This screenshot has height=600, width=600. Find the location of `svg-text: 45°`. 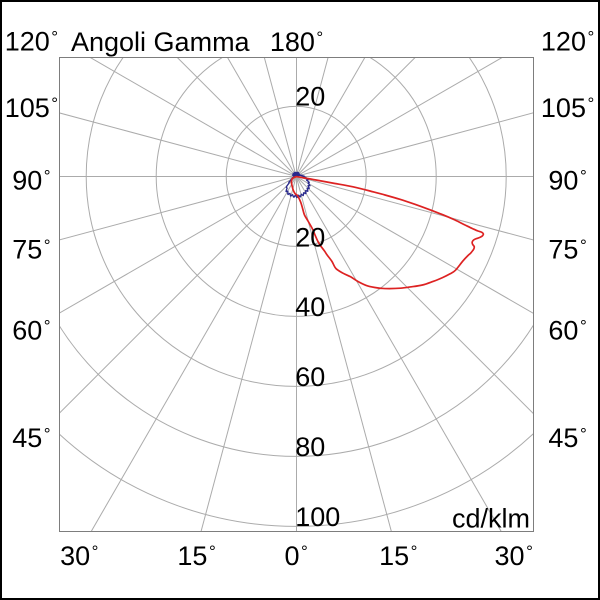

svg-text: 45° is located at coordinates (567, 438).